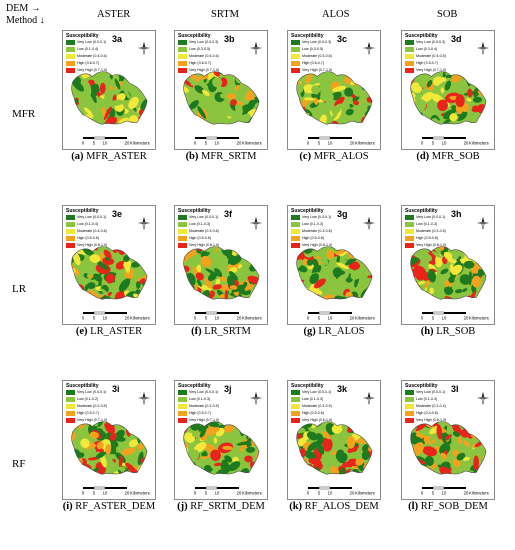 The height and width of the screenshot is (550, 515). Describe the element at coordinates (92, 56) in the screenshot. I see `legend-label: Moderate (0.4-0.6)` at that location.